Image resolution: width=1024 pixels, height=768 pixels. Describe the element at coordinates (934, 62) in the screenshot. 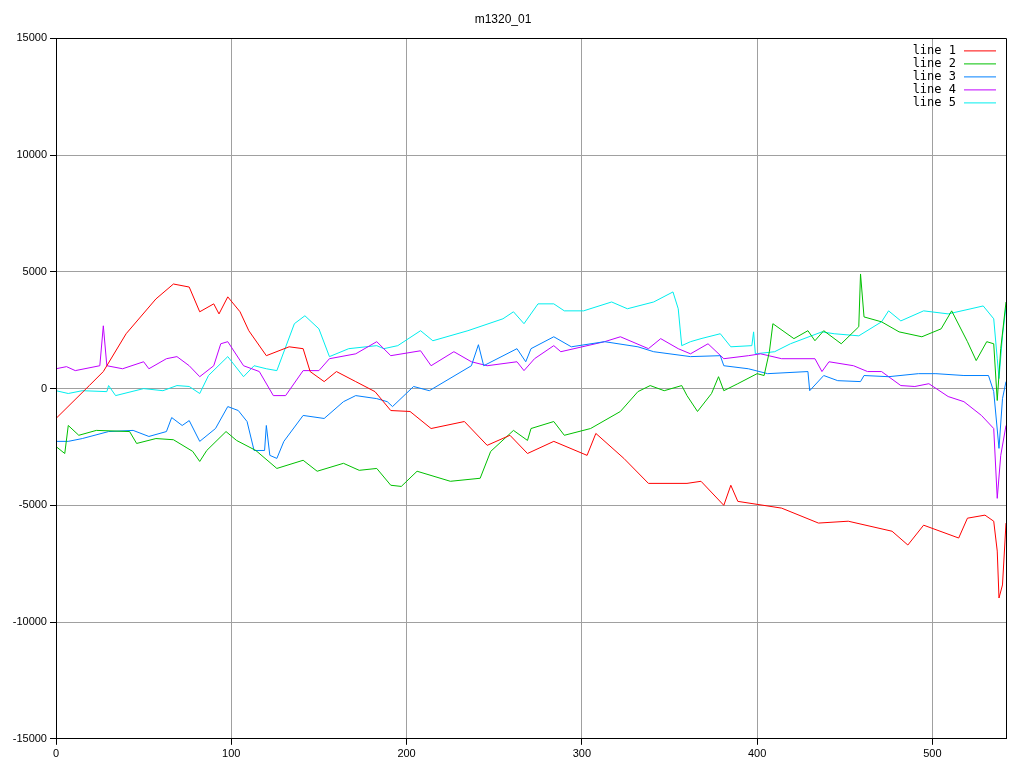

I see `legend-label: line 2` at that location.